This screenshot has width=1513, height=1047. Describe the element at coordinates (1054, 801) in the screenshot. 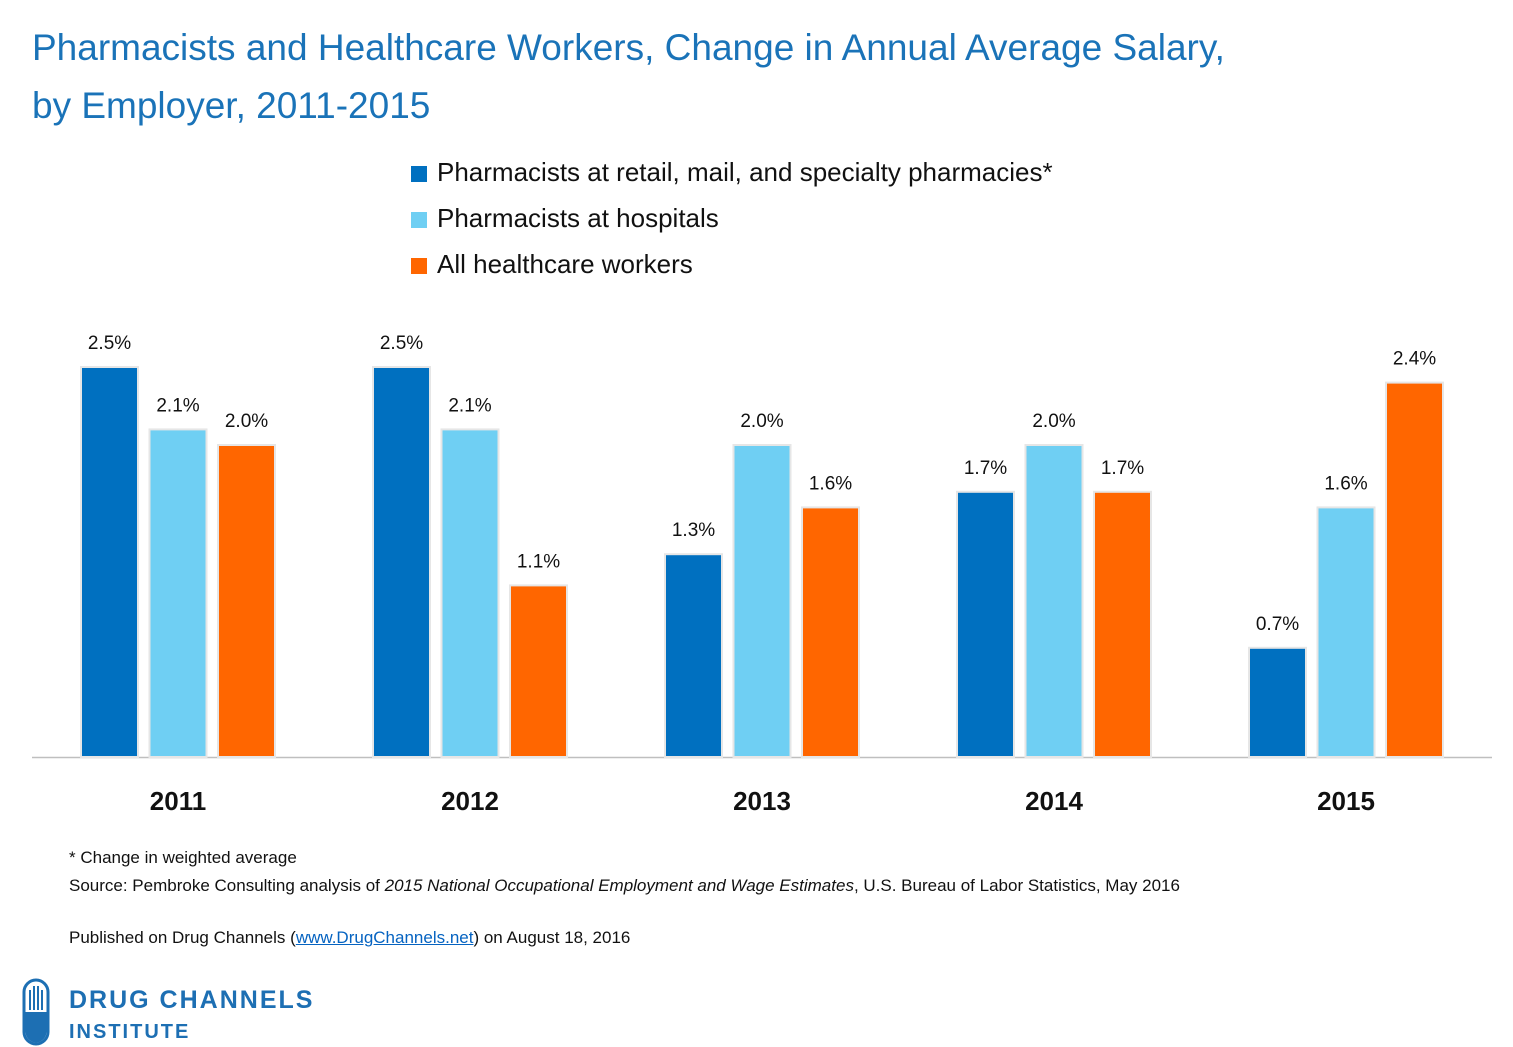

I see `x-tick-label: 2014` at that location.